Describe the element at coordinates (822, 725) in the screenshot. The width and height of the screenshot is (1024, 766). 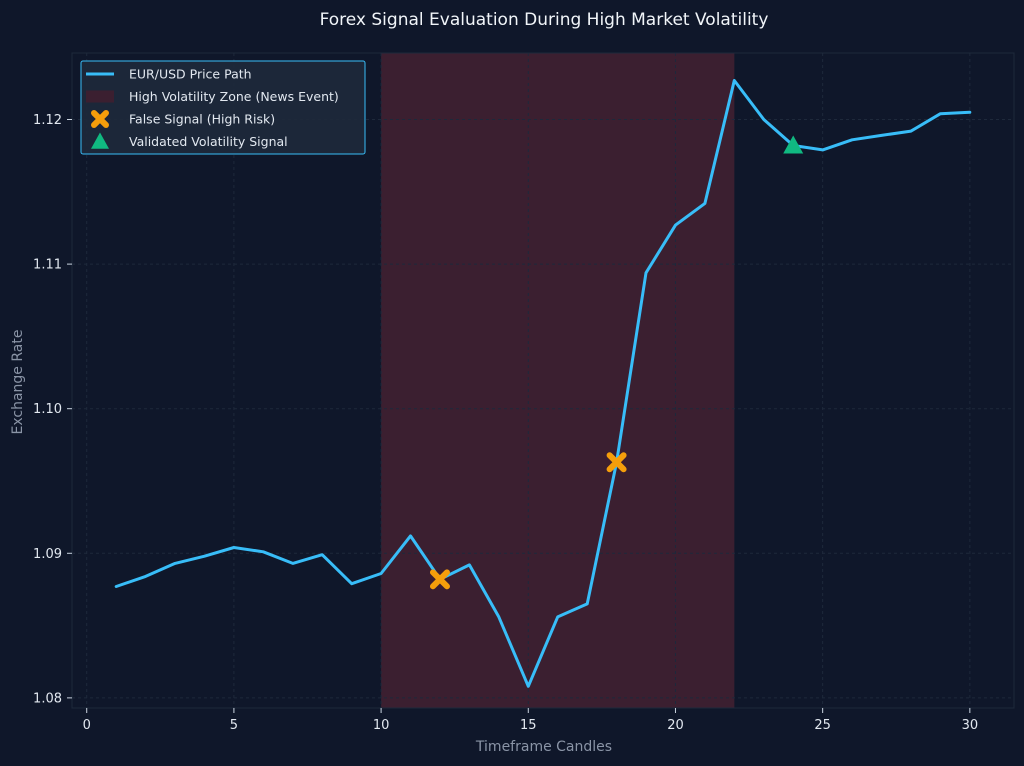
I see `x-tick-label: 25` at that location.